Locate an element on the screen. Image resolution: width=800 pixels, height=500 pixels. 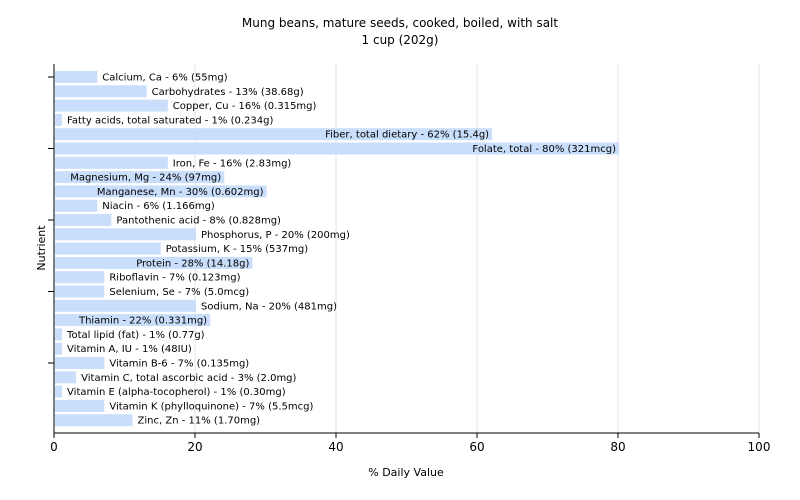
bar-label-10: Pantothenic acid - 8% (0.828mg) is located at coordinates (198, 221).